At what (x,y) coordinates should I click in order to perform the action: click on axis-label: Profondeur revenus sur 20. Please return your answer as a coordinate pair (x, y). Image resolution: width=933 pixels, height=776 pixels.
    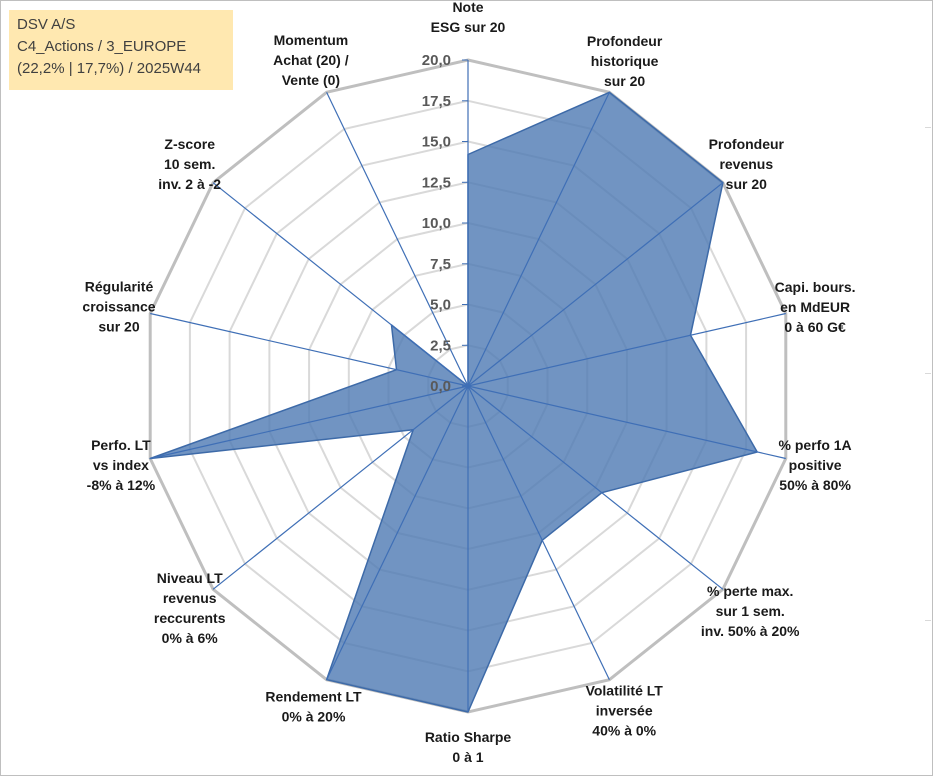
    Looking at the image, I should click on (747, 164).